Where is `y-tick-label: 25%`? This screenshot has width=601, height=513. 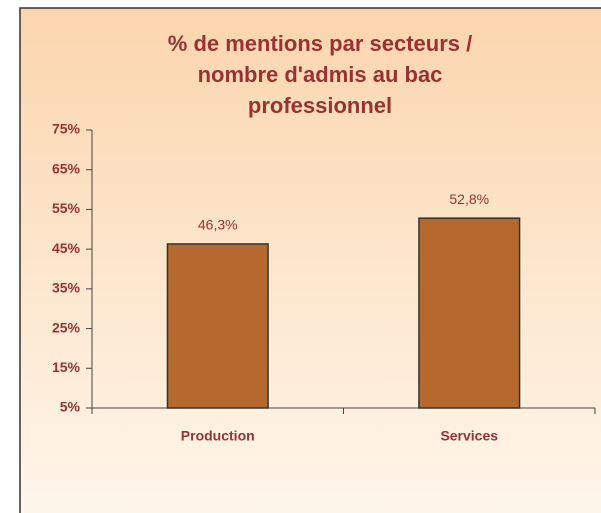
y-tick-label: 25% is located at coordinates (66, 327).